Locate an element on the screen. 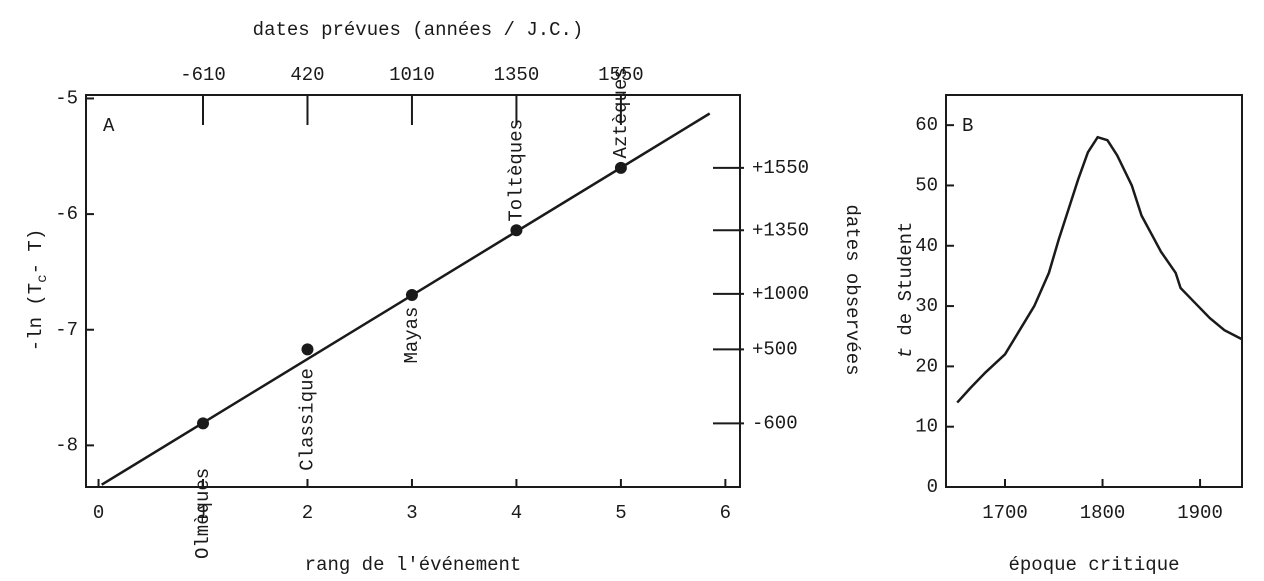 This screenshot has height=581, width=1264. annotation: Mayas is located at coordinates (412, 335).